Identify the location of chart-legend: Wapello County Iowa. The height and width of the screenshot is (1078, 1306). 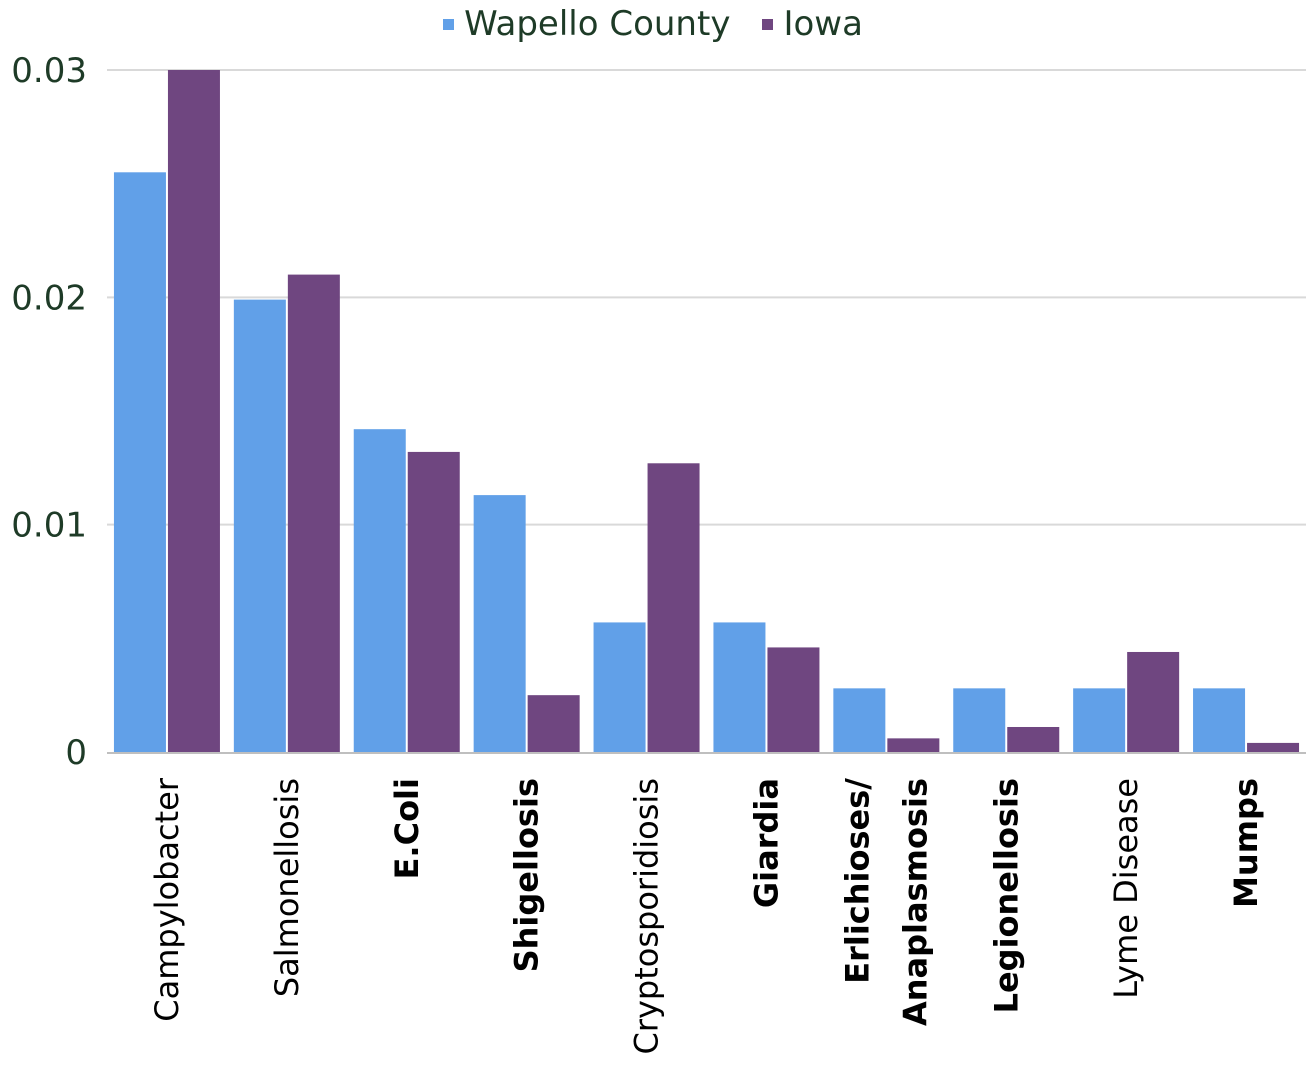
(653, 24).